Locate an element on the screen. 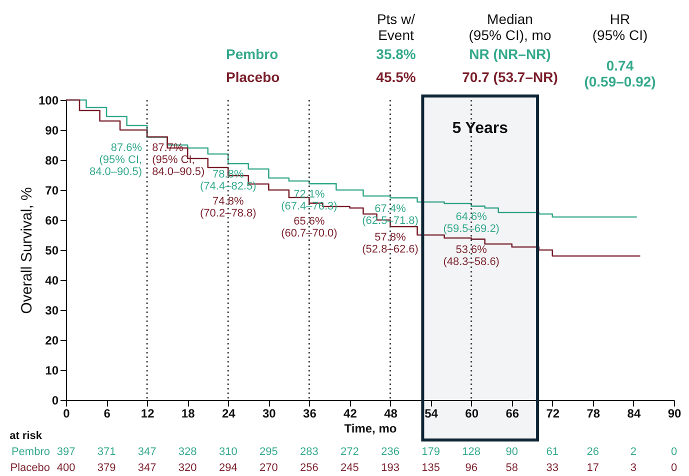 This screenshot has height=476, width=689. text: 379 is located at coordinates (106, 468).